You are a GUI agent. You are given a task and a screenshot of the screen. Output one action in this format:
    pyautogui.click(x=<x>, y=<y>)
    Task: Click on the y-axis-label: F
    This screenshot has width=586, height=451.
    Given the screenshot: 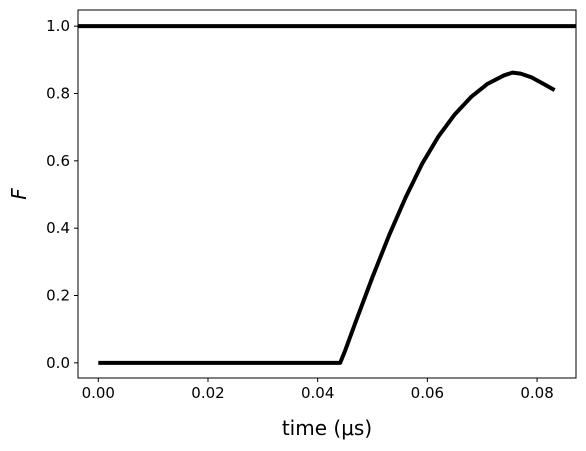 What is the action you would take?
    pyautogui.click(x=19, y=194)
    